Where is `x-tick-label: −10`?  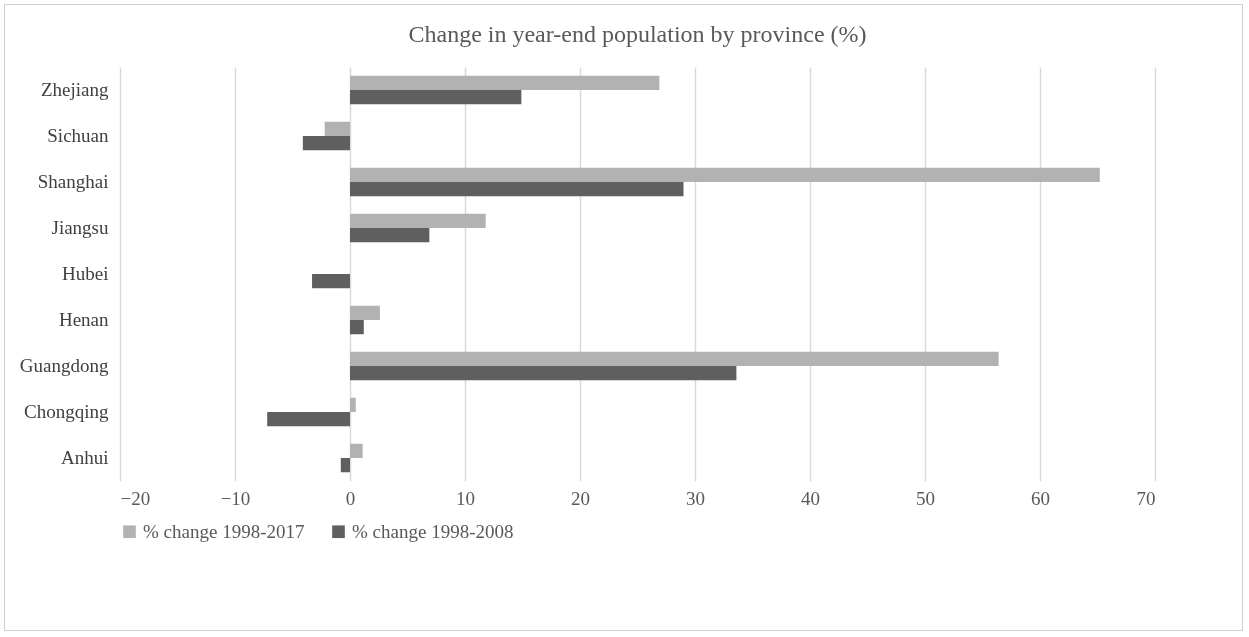 x-tick-label: −10 is located at coordinates (235, 498).